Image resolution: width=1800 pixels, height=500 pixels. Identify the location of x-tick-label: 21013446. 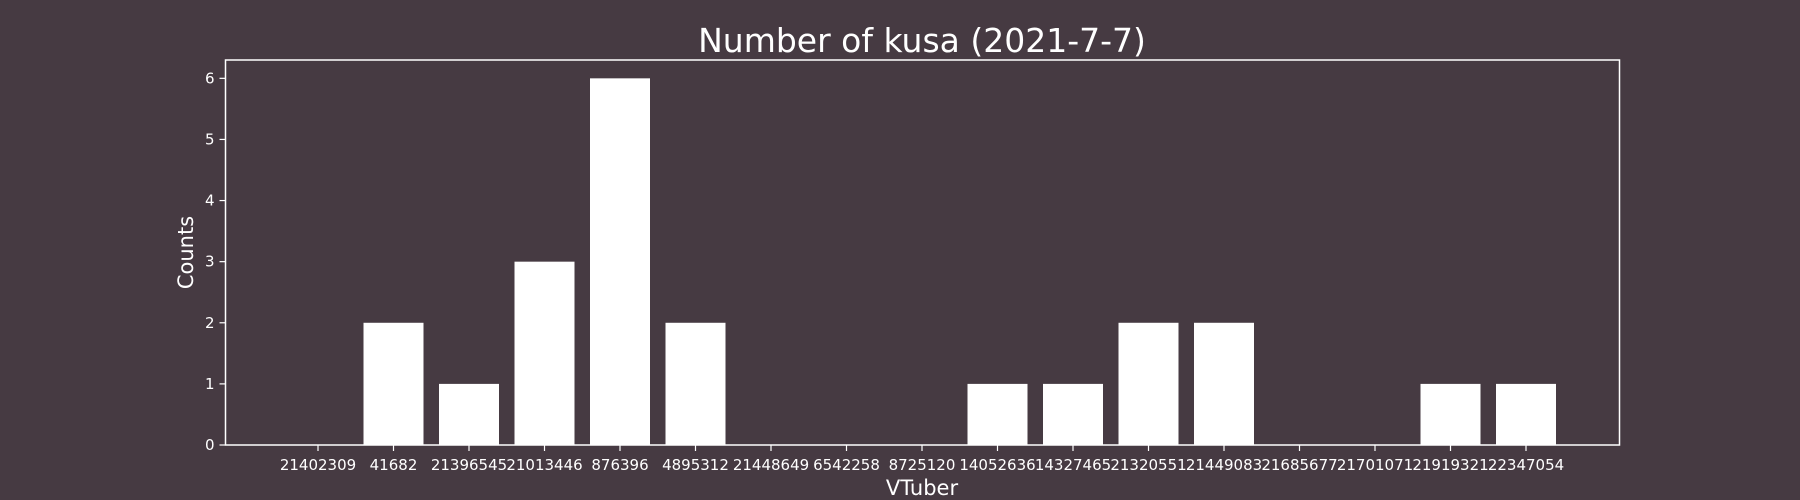
(544, 465).